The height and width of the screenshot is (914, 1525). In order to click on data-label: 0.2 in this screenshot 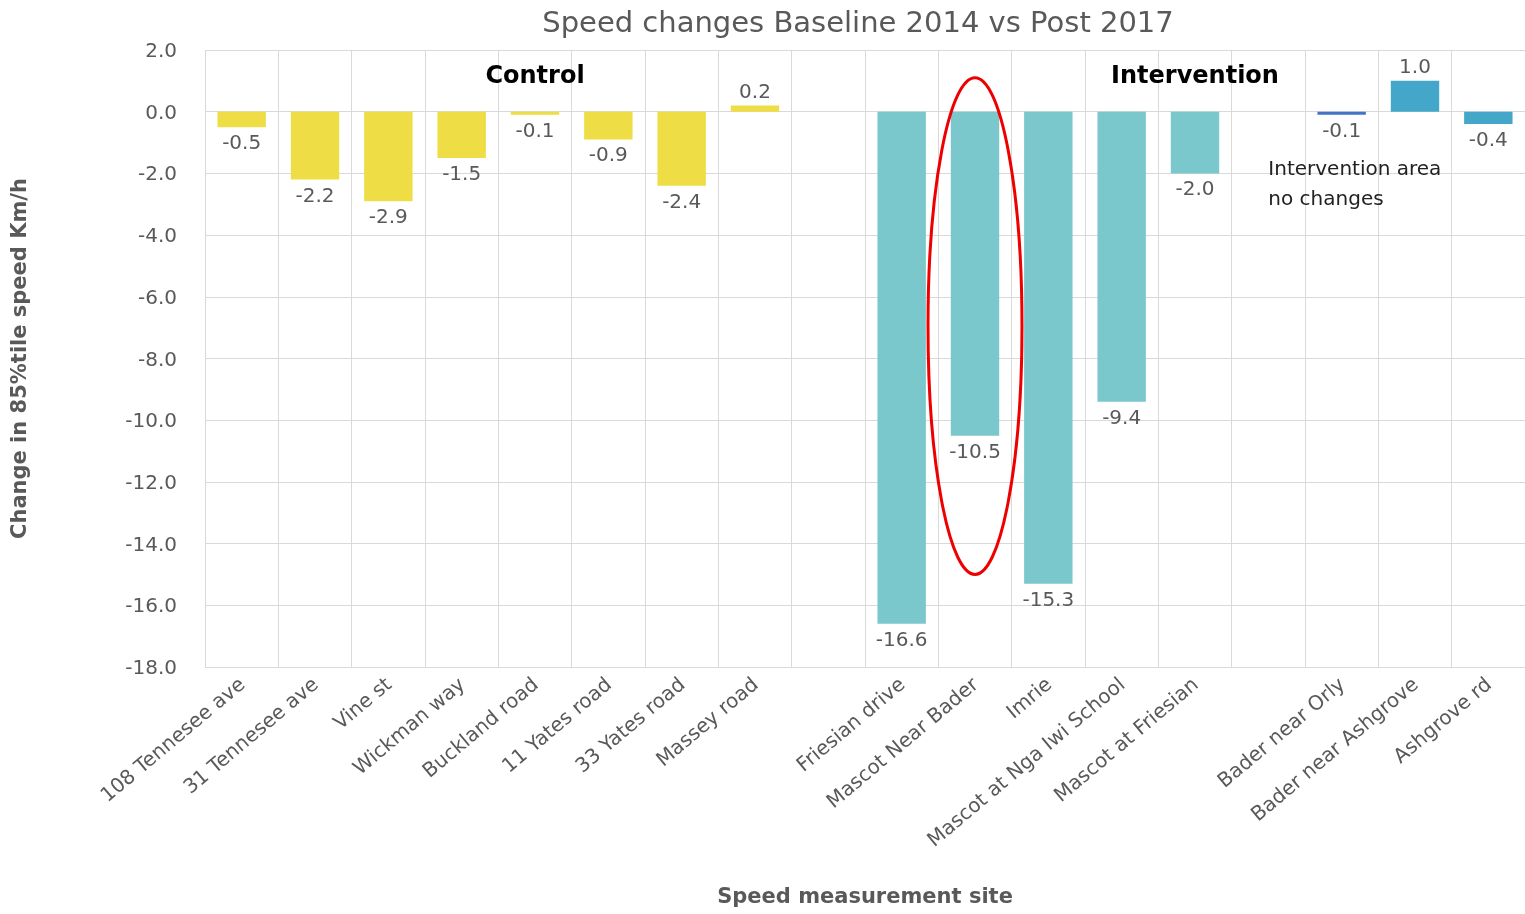, I will do `click(755, 90)`.